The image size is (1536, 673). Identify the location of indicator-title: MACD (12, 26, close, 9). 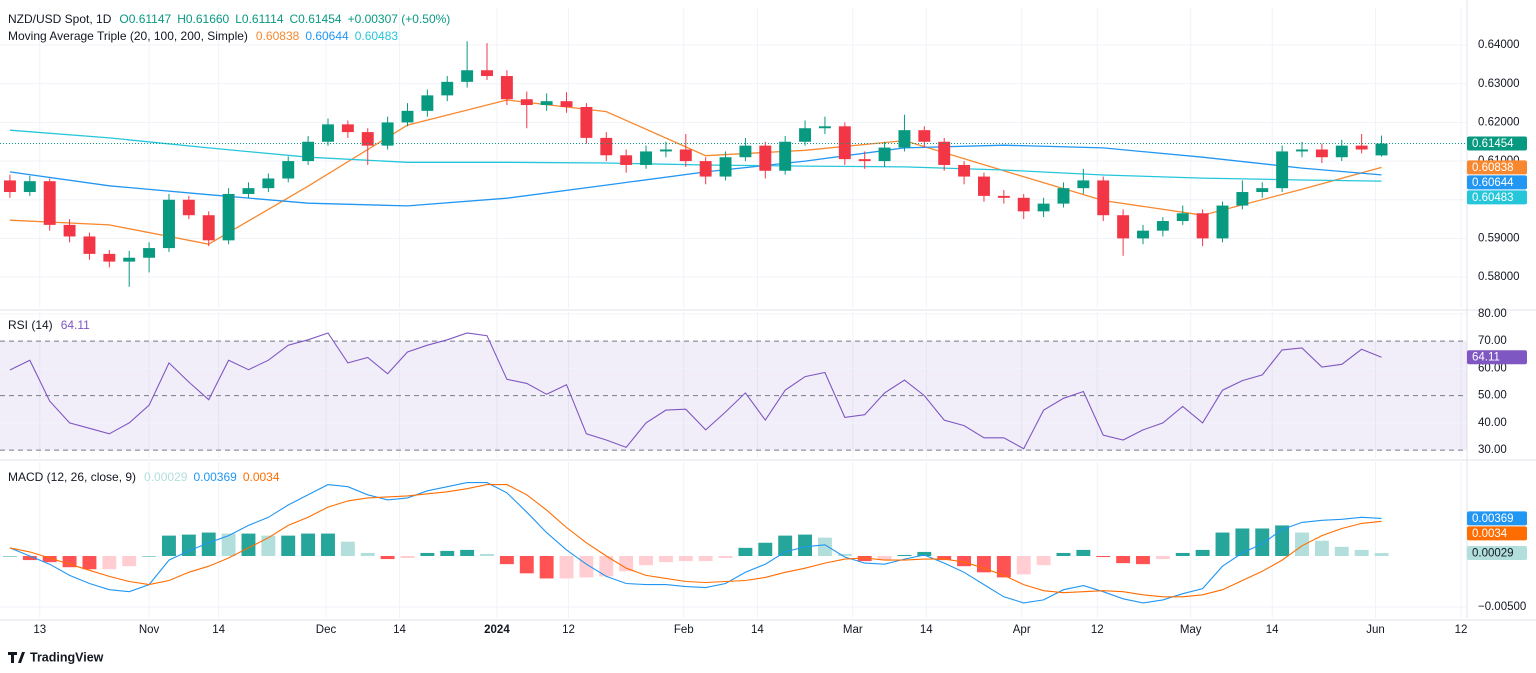
(72, 477).